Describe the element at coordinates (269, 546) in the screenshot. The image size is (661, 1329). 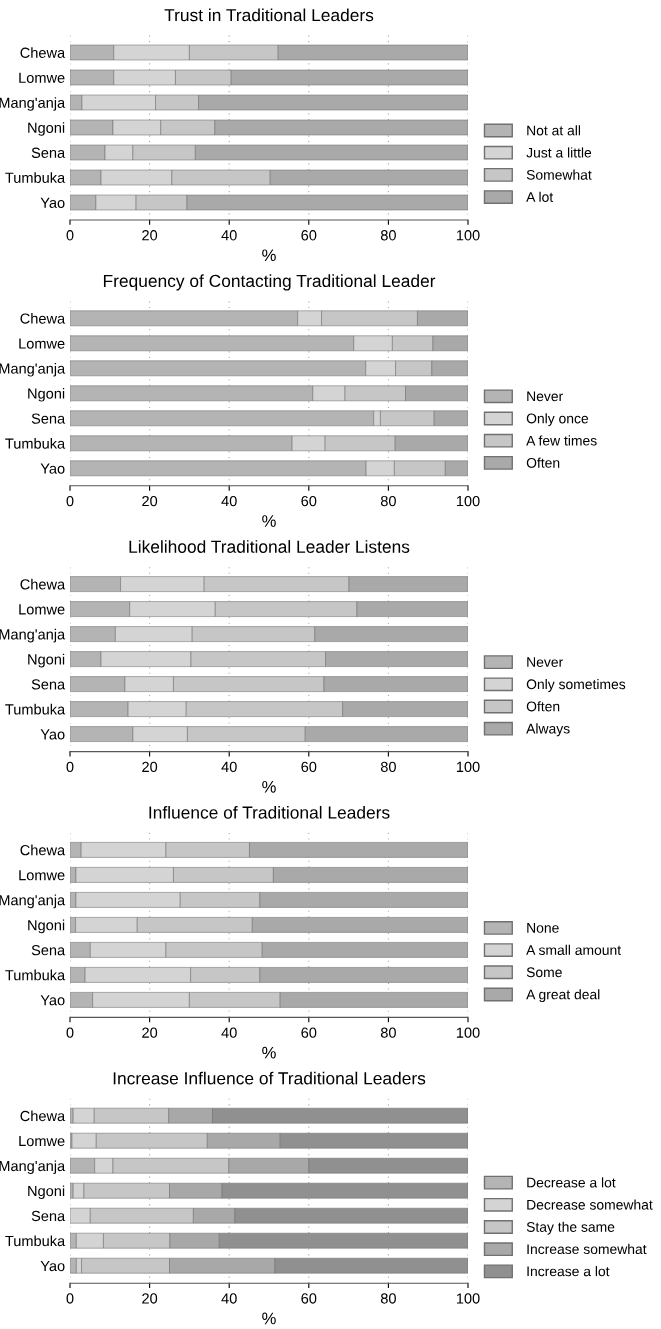
I see `chart-title: Likelihood Traditional Leader Listens` at that location.